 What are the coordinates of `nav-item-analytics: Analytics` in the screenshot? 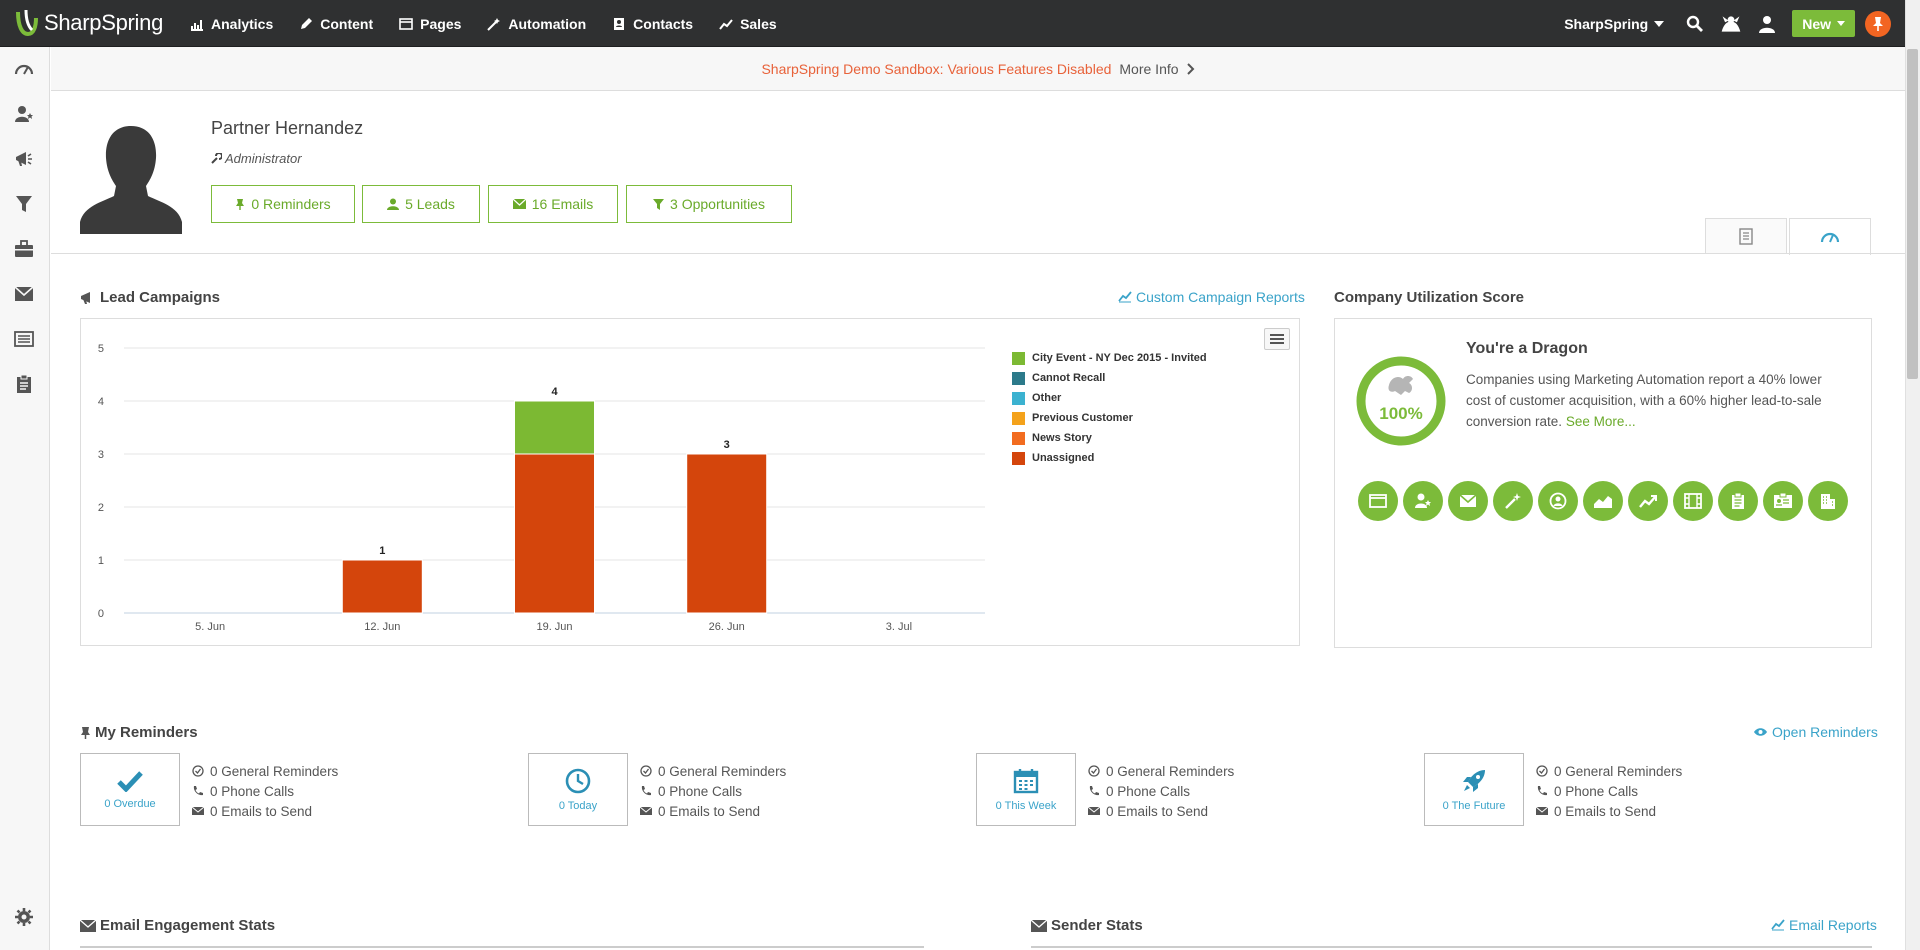 It's located at (231, 24).